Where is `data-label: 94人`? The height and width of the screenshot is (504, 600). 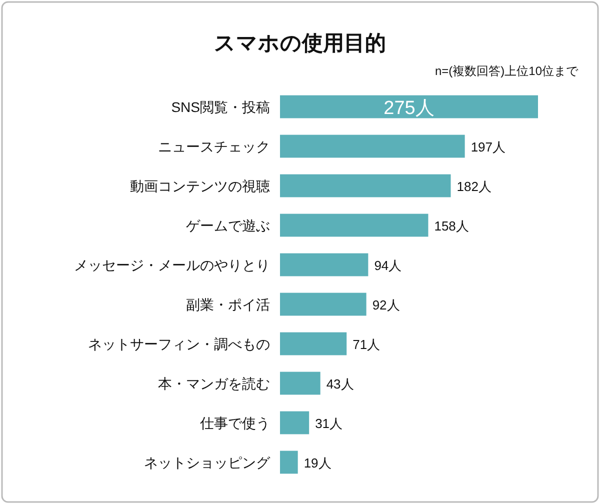 data-label: 94人 is located at coordinates (388, 265).